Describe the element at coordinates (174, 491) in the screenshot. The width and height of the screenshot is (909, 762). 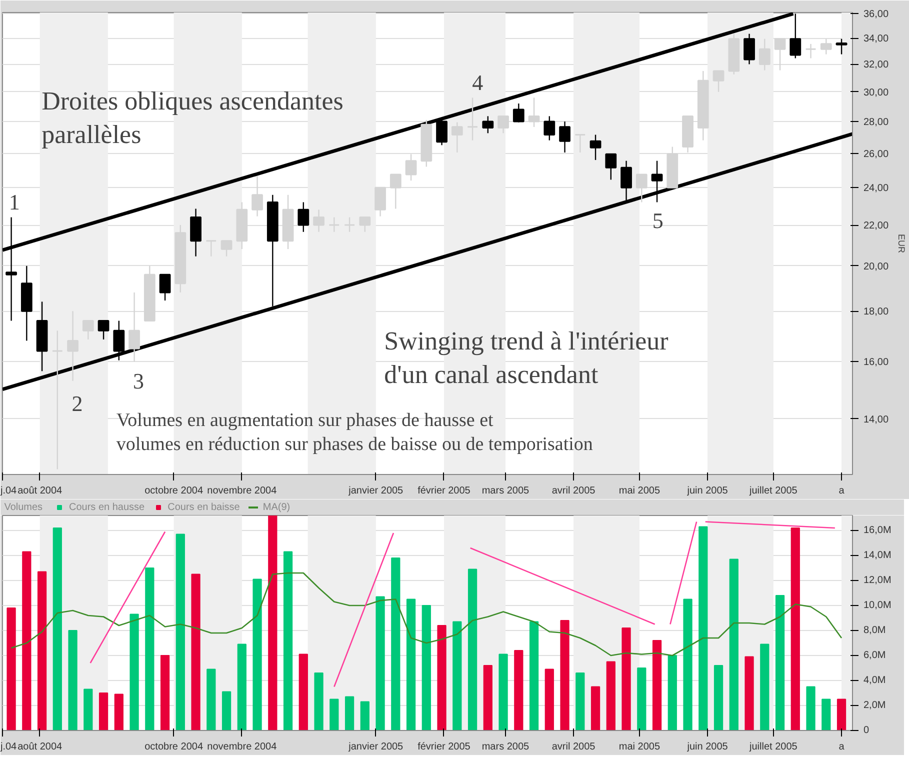
I see `x-tick-label: octobre 2004` at that location.